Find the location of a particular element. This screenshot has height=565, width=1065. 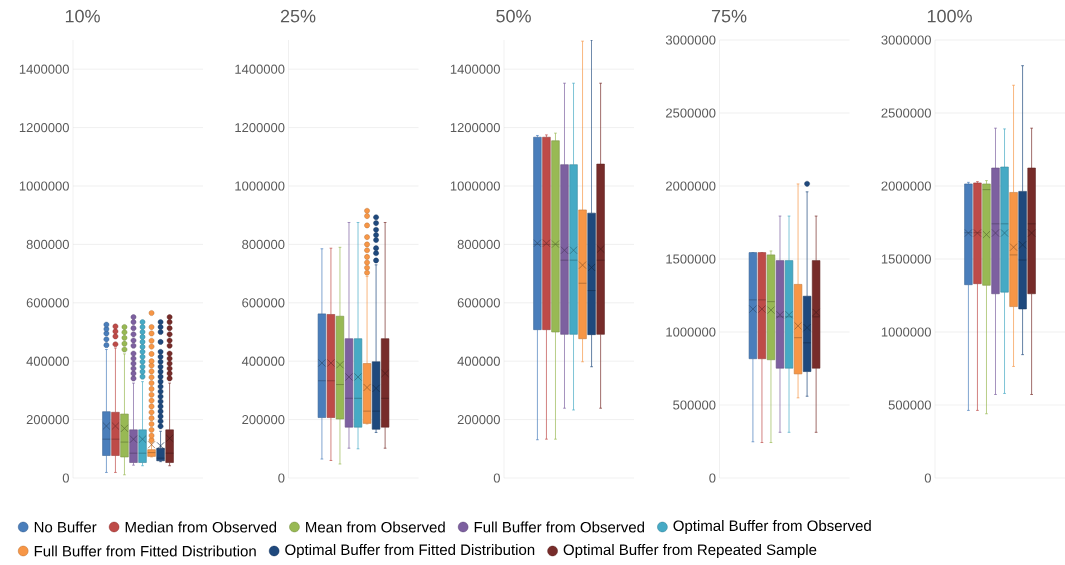

chart-title: 100% is located at coordinates (949, 16).